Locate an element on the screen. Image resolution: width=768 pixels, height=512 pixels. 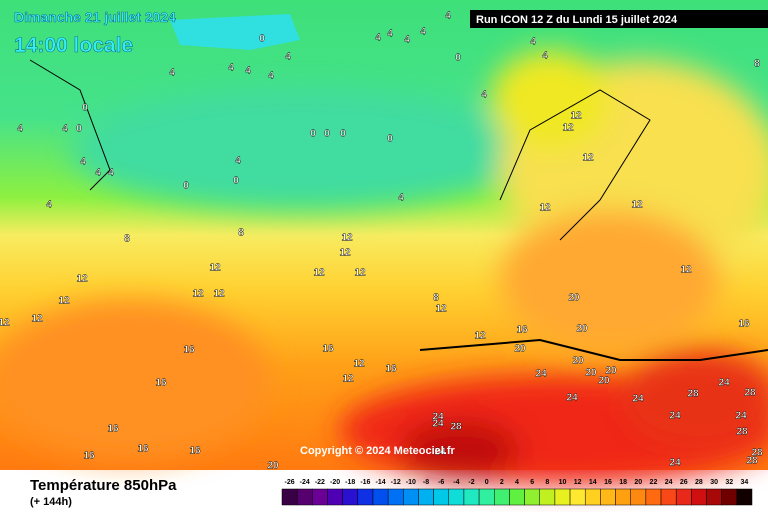
scale-tick-label: -6 is located at coordinates (441, 482).